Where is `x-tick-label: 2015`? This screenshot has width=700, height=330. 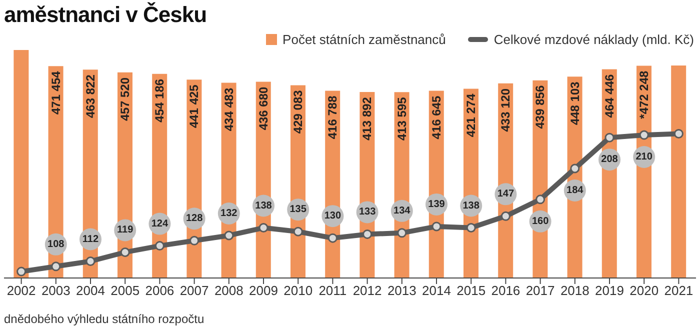
x-tick-label: 2015 is located at coordinates (471, 290).